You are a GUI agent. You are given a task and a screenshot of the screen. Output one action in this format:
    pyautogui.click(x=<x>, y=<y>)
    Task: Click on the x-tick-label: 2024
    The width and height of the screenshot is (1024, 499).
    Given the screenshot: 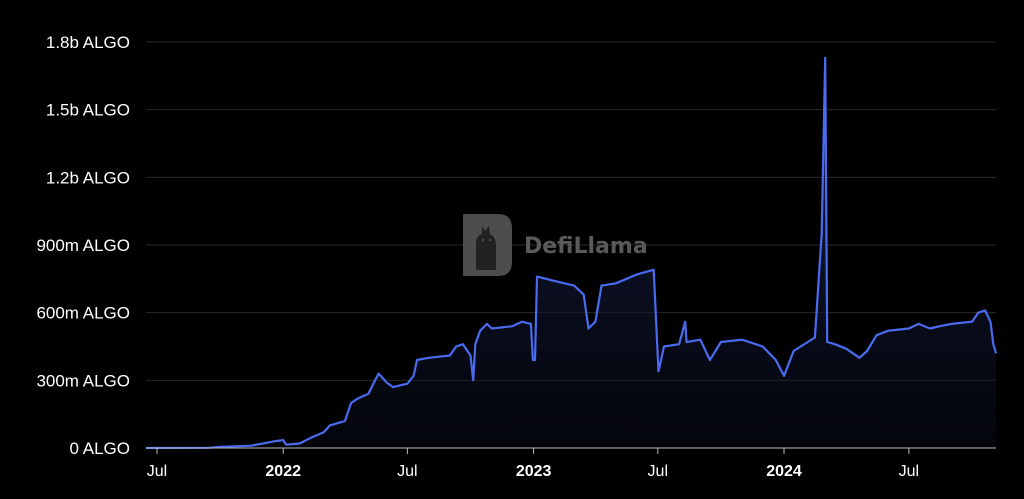 What is the action you would take?
    pyautogui.click(x=784, y=471)
    